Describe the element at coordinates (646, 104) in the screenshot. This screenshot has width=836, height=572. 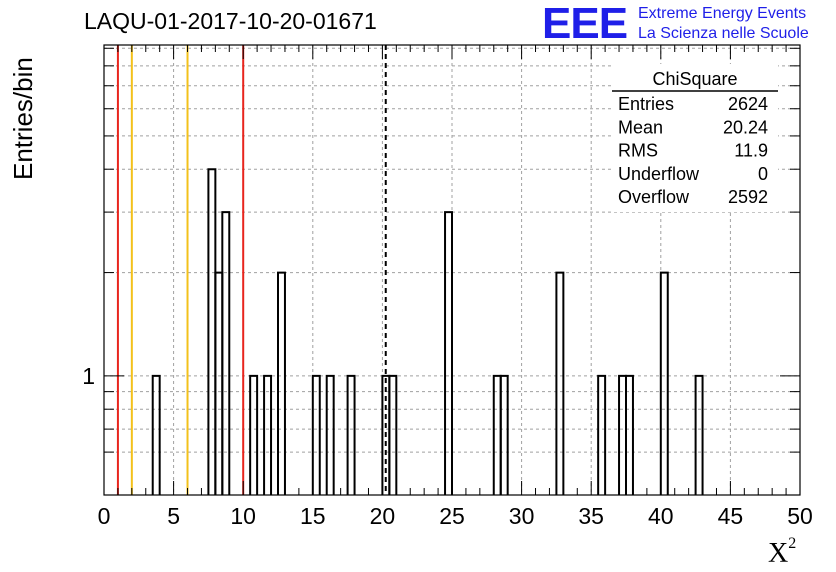
I see `stats-label: Entries` at that location.